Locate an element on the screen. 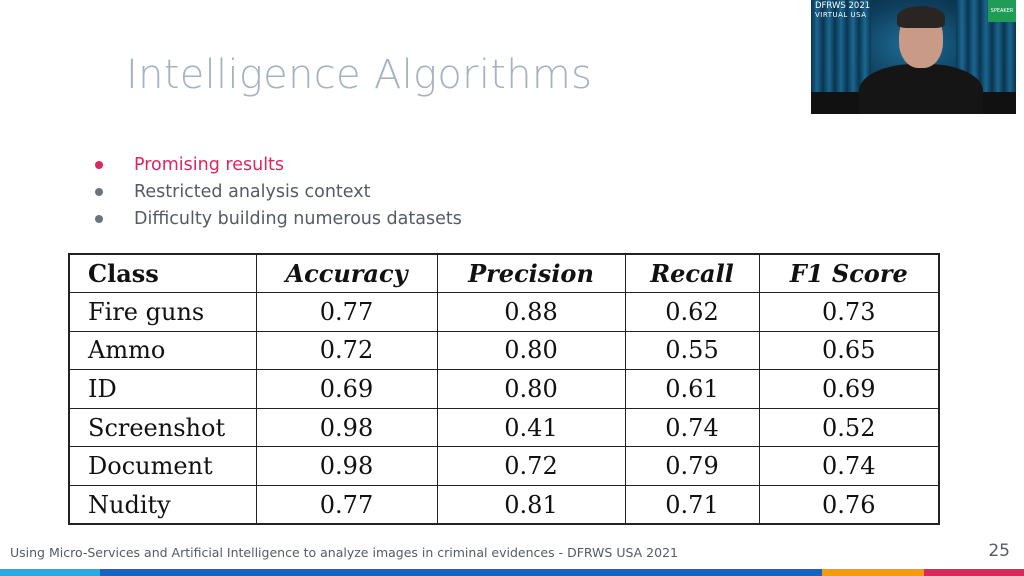  cell-recall: 0.71 is located at coordinates (692, 505).